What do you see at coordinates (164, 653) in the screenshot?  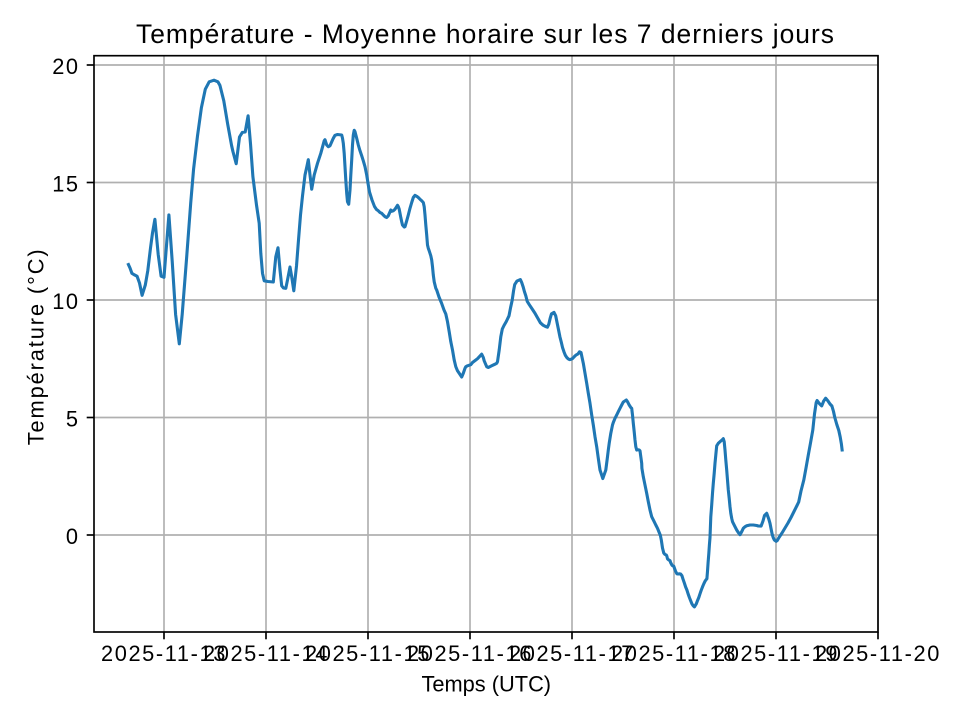 I see `svg-text: 2025-11-13` at bounding box center [164, 653].